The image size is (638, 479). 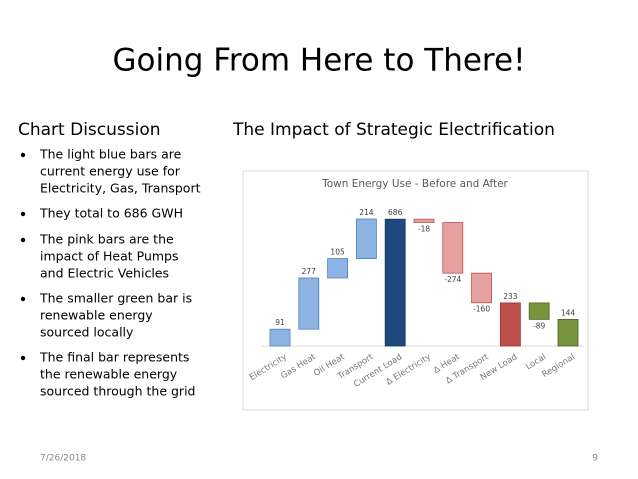 I want to click on bullet-text: The smaller green bar is, so click(x=115, y=298).